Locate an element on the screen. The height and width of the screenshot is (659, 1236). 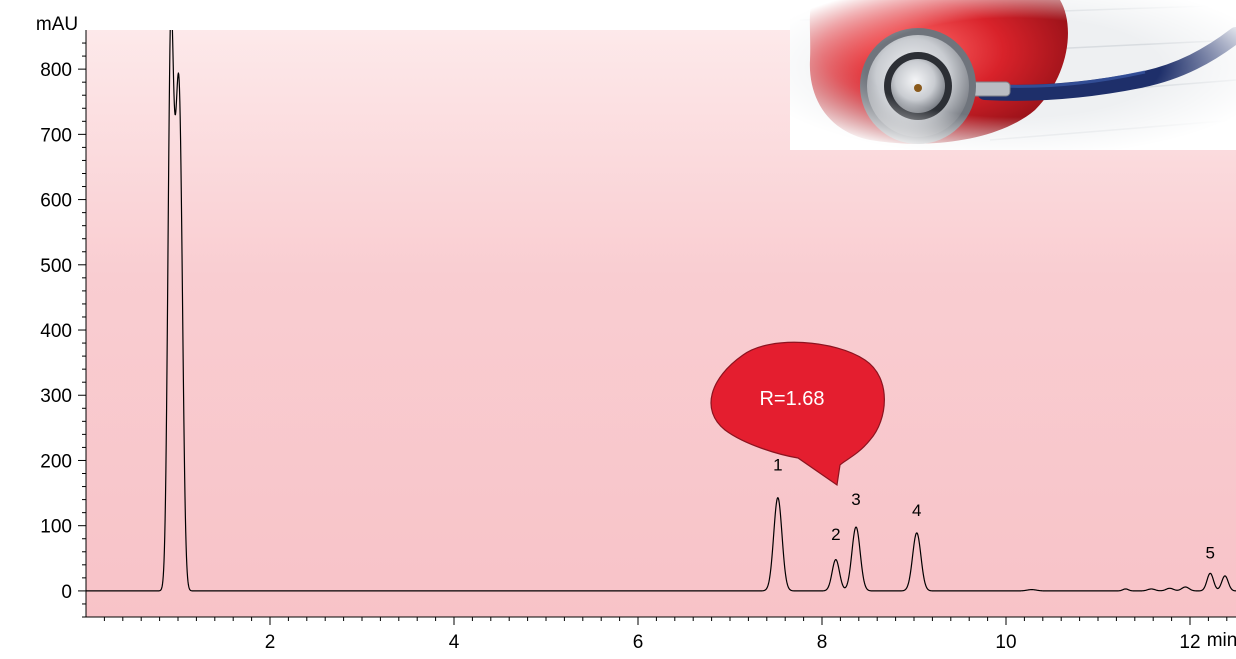
x-tick-label: 2 is located at coordinates (270, 642).